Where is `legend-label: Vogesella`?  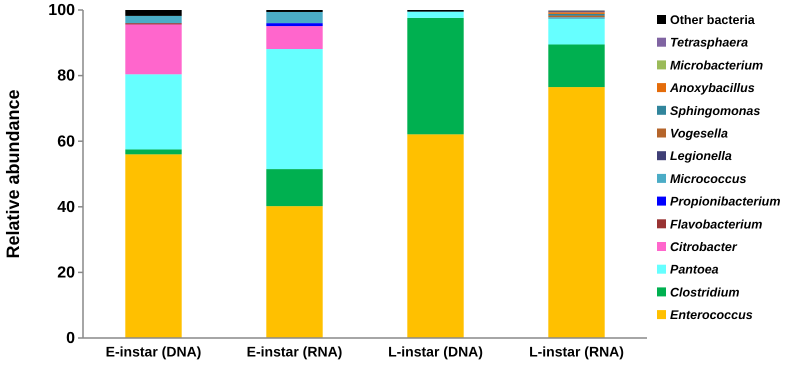
legend-label: Vogesella is located at coordinates (699, 133).